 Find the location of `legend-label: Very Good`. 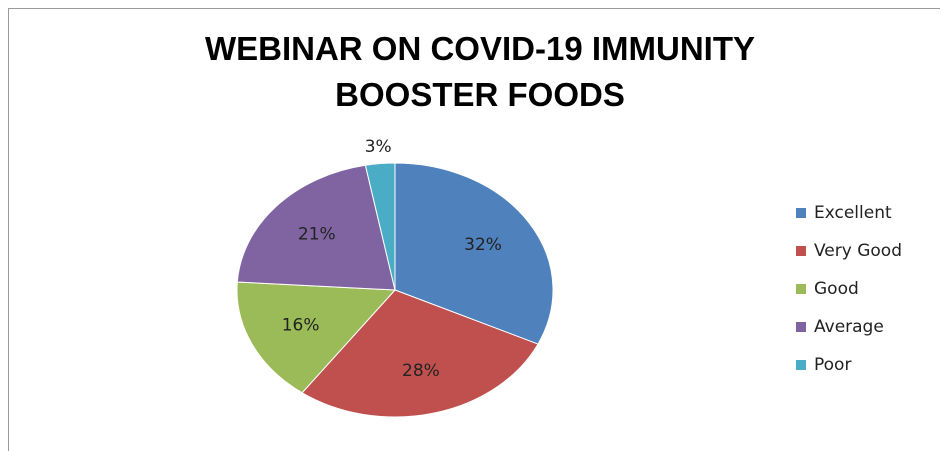

legend-label: Very Good is located at coordinates (858, 251).